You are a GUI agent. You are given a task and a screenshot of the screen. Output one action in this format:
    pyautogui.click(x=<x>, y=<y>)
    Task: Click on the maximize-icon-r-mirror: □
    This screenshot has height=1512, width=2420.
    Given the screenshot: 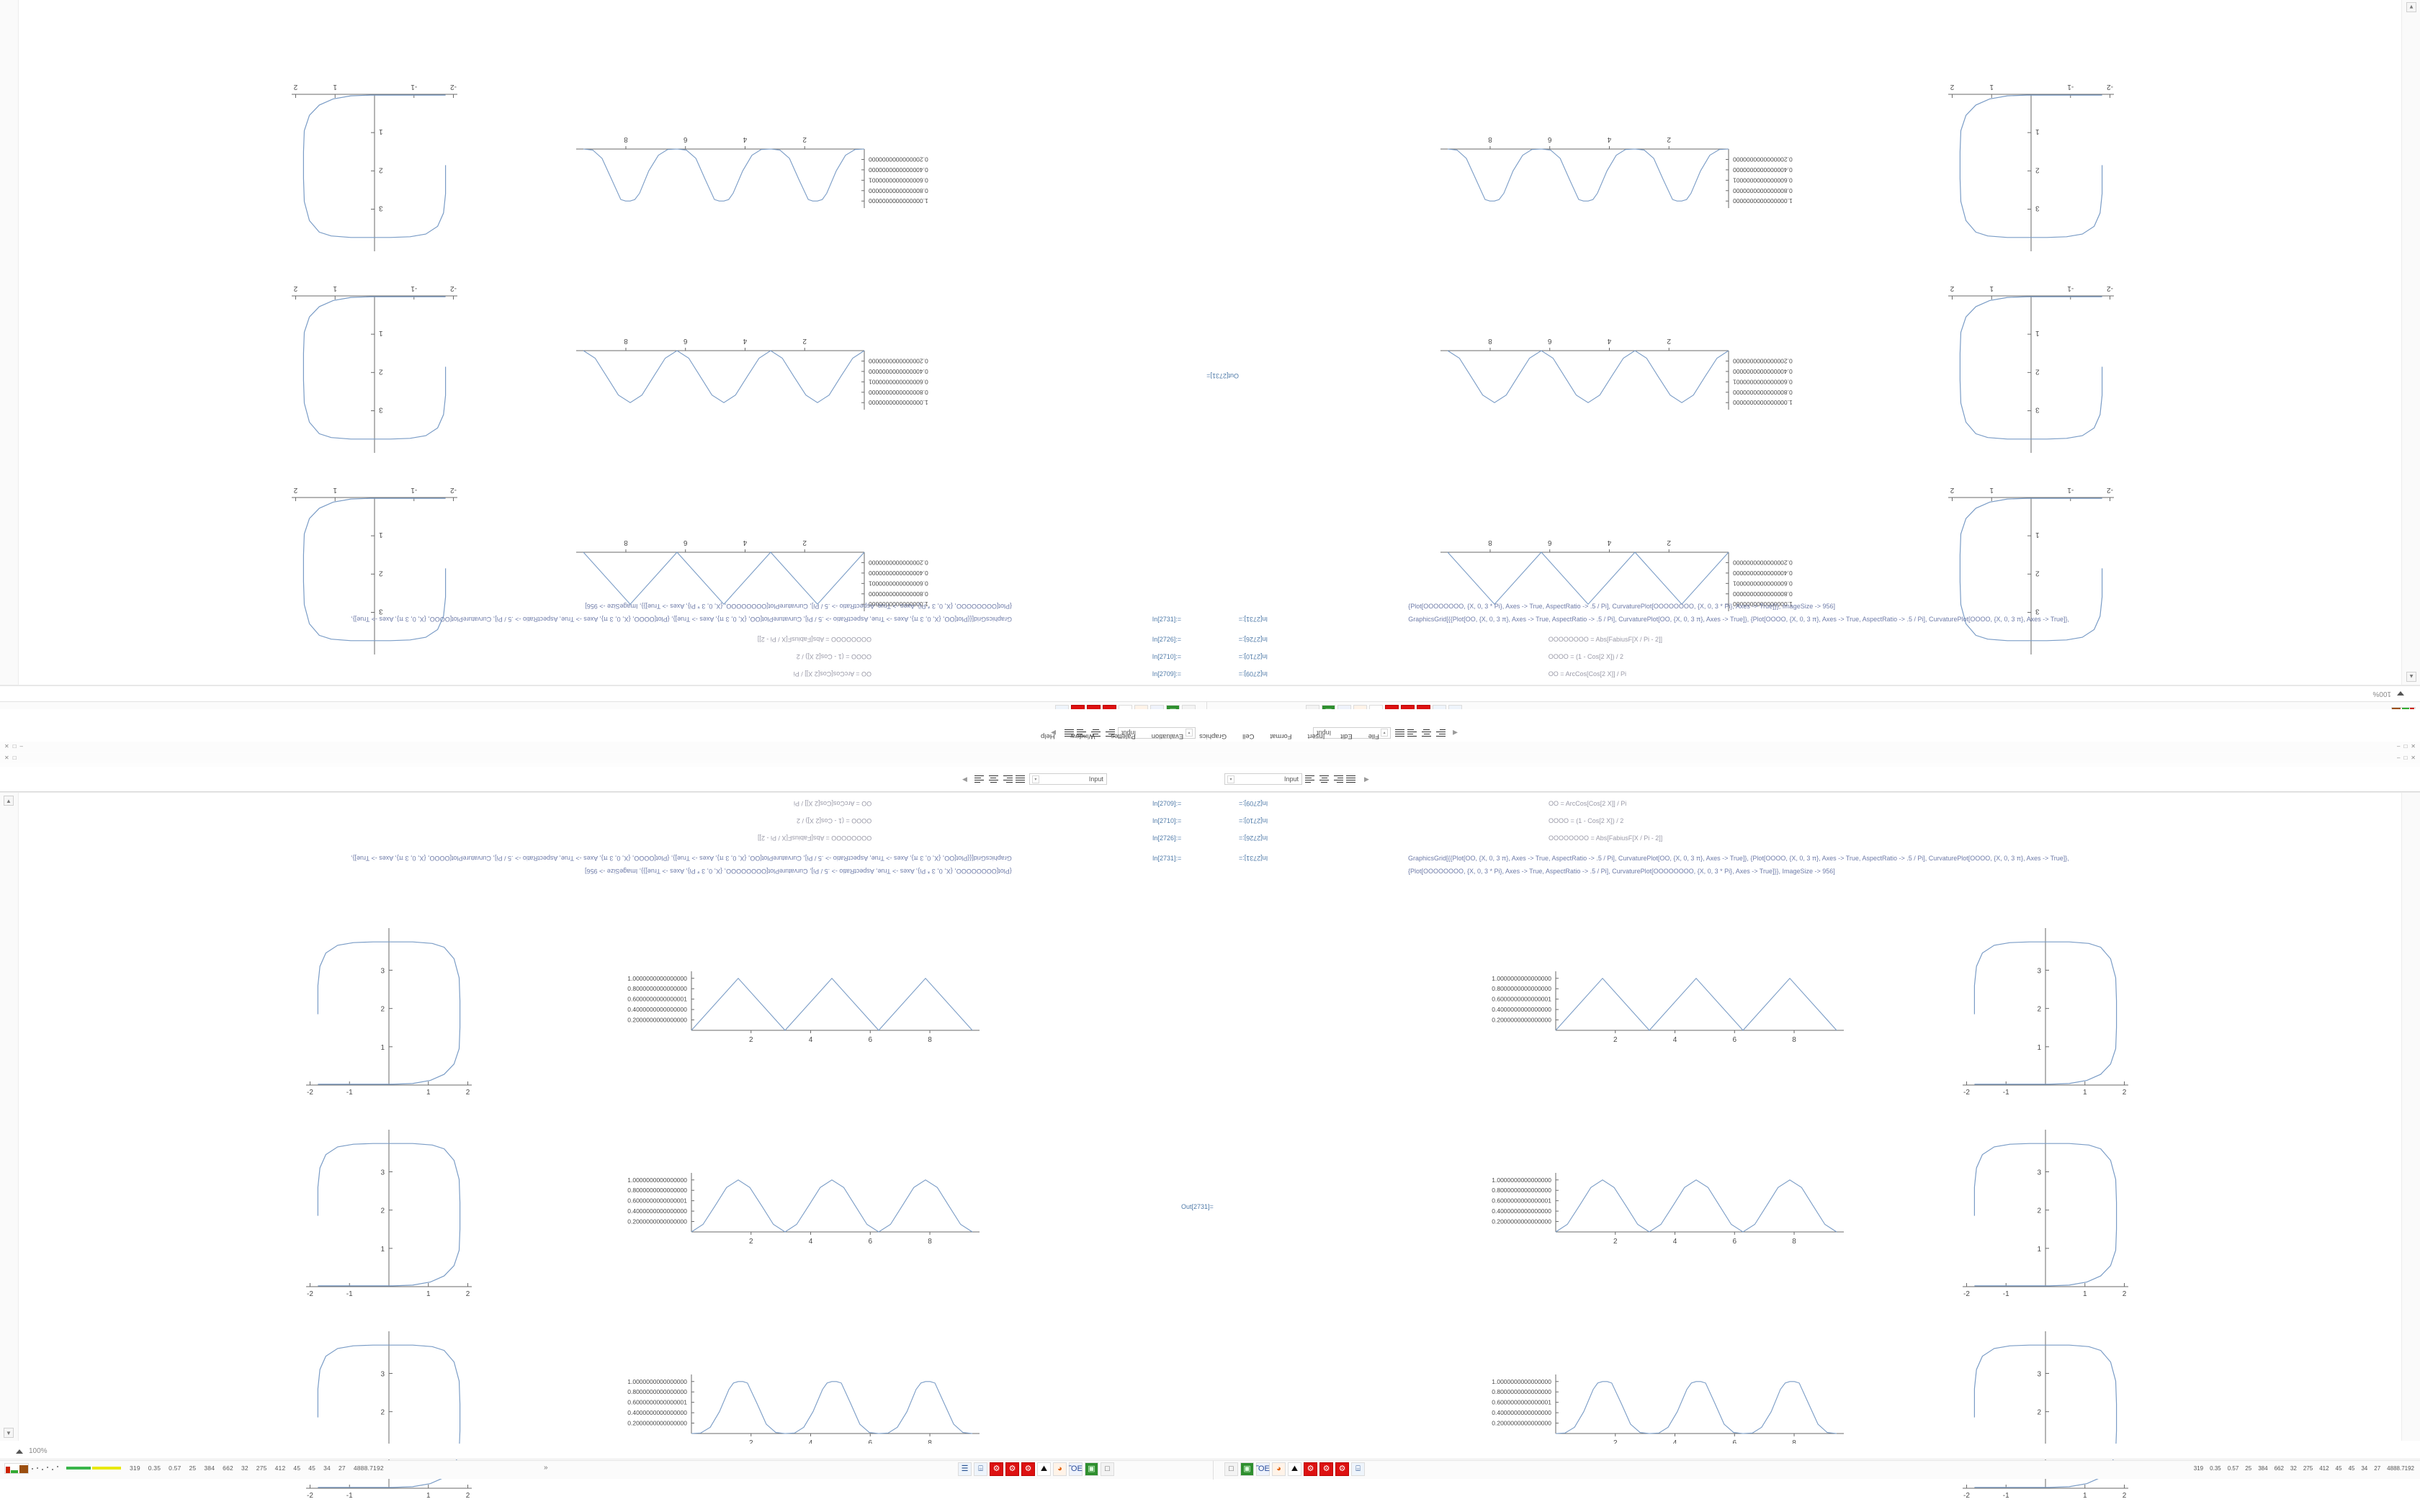 What is the action you would take?
    pyautogui.click(x=2405, y=746)
    